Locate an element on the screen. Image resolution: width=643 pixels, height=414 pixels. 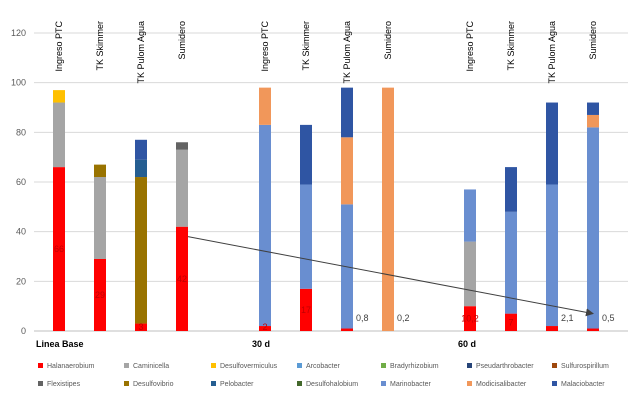
y-tick-label: 40 is located at coordinates (21, 232).